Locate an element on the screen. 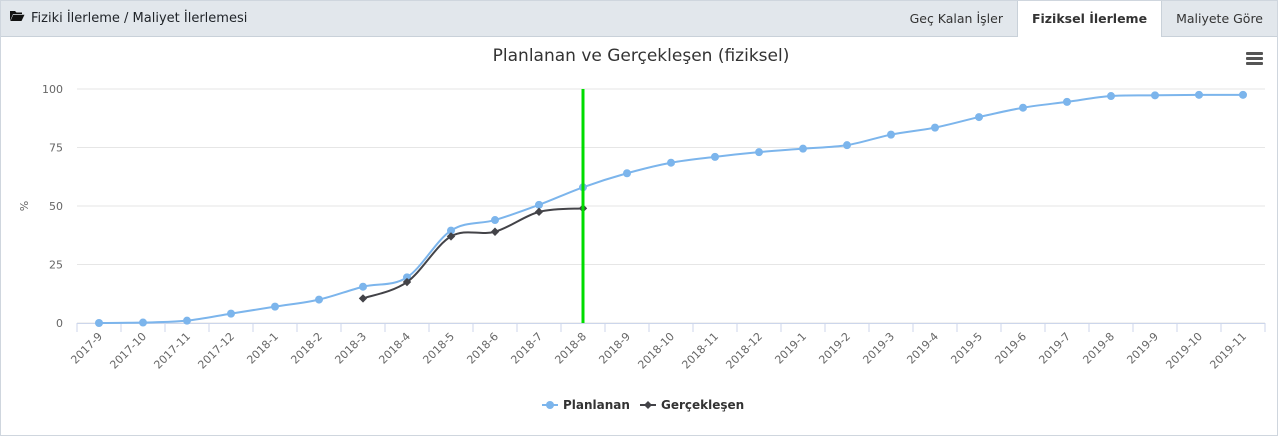  chart-title: Planlanan ve Gerçekleşen (fiziksel) is located at coordinates (641, 56).